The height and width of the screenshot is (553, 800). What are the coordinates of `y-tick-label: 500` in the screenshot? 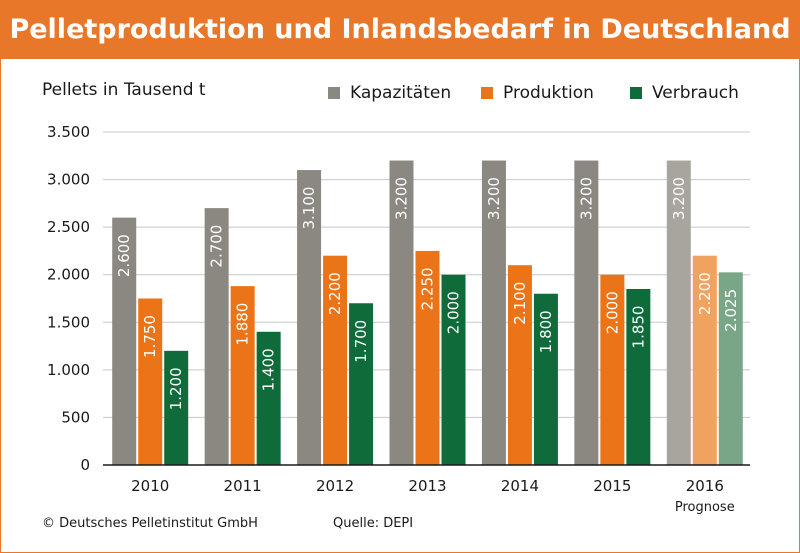 It's located at (75, 417).